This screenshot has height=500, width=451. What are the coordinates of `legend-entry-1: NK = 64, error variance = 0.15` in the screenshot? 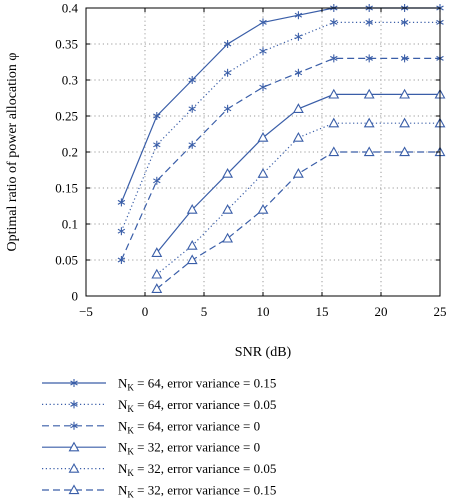 It's located at (159, 384).